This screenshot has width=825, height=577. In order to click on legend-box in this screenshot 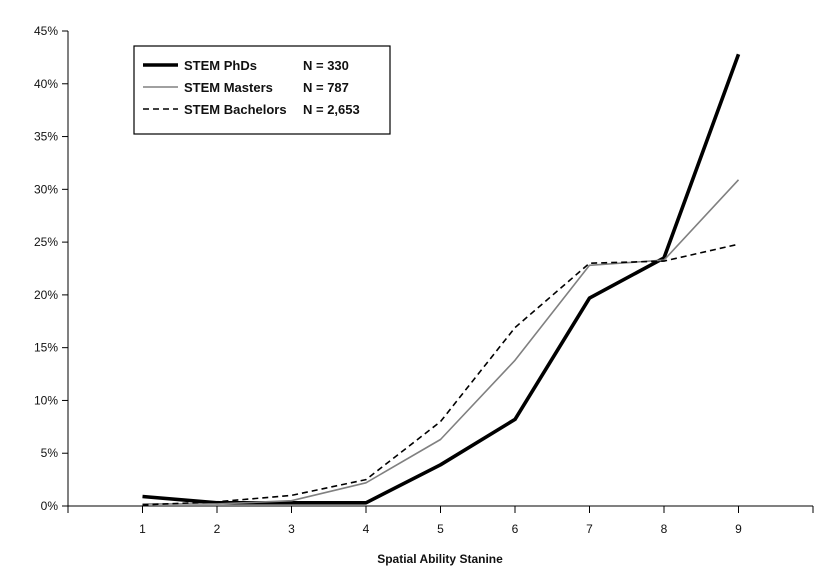, I will do `click(262, 90)`.